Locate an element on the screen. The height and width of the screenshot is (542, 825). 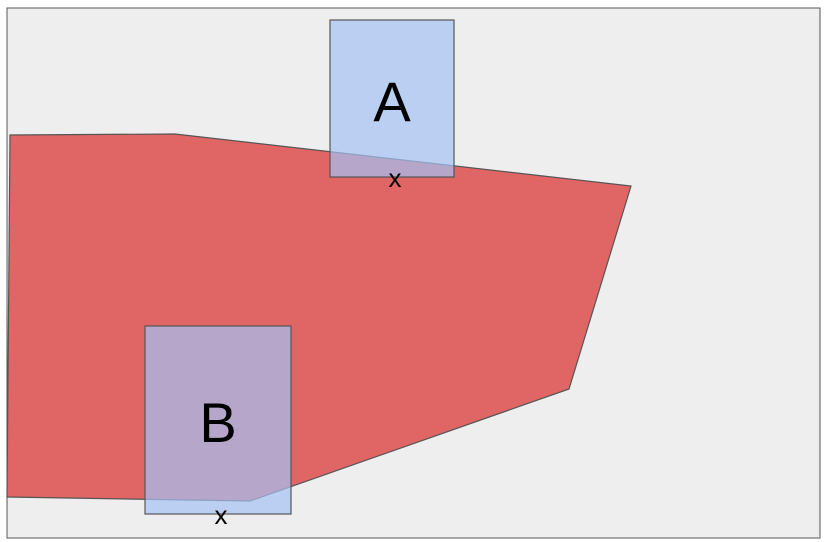
box-a-marker: x is located at coordinates (395, 178).